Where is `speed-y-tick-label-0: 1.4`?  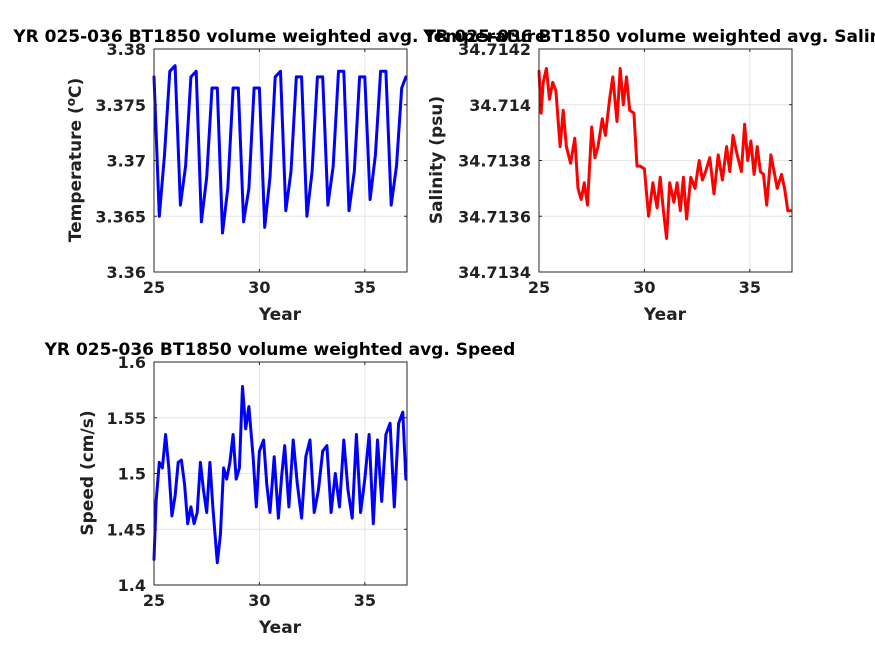 speed-y-tick-label-0: 1.4 is located at coordinates (132, 585).